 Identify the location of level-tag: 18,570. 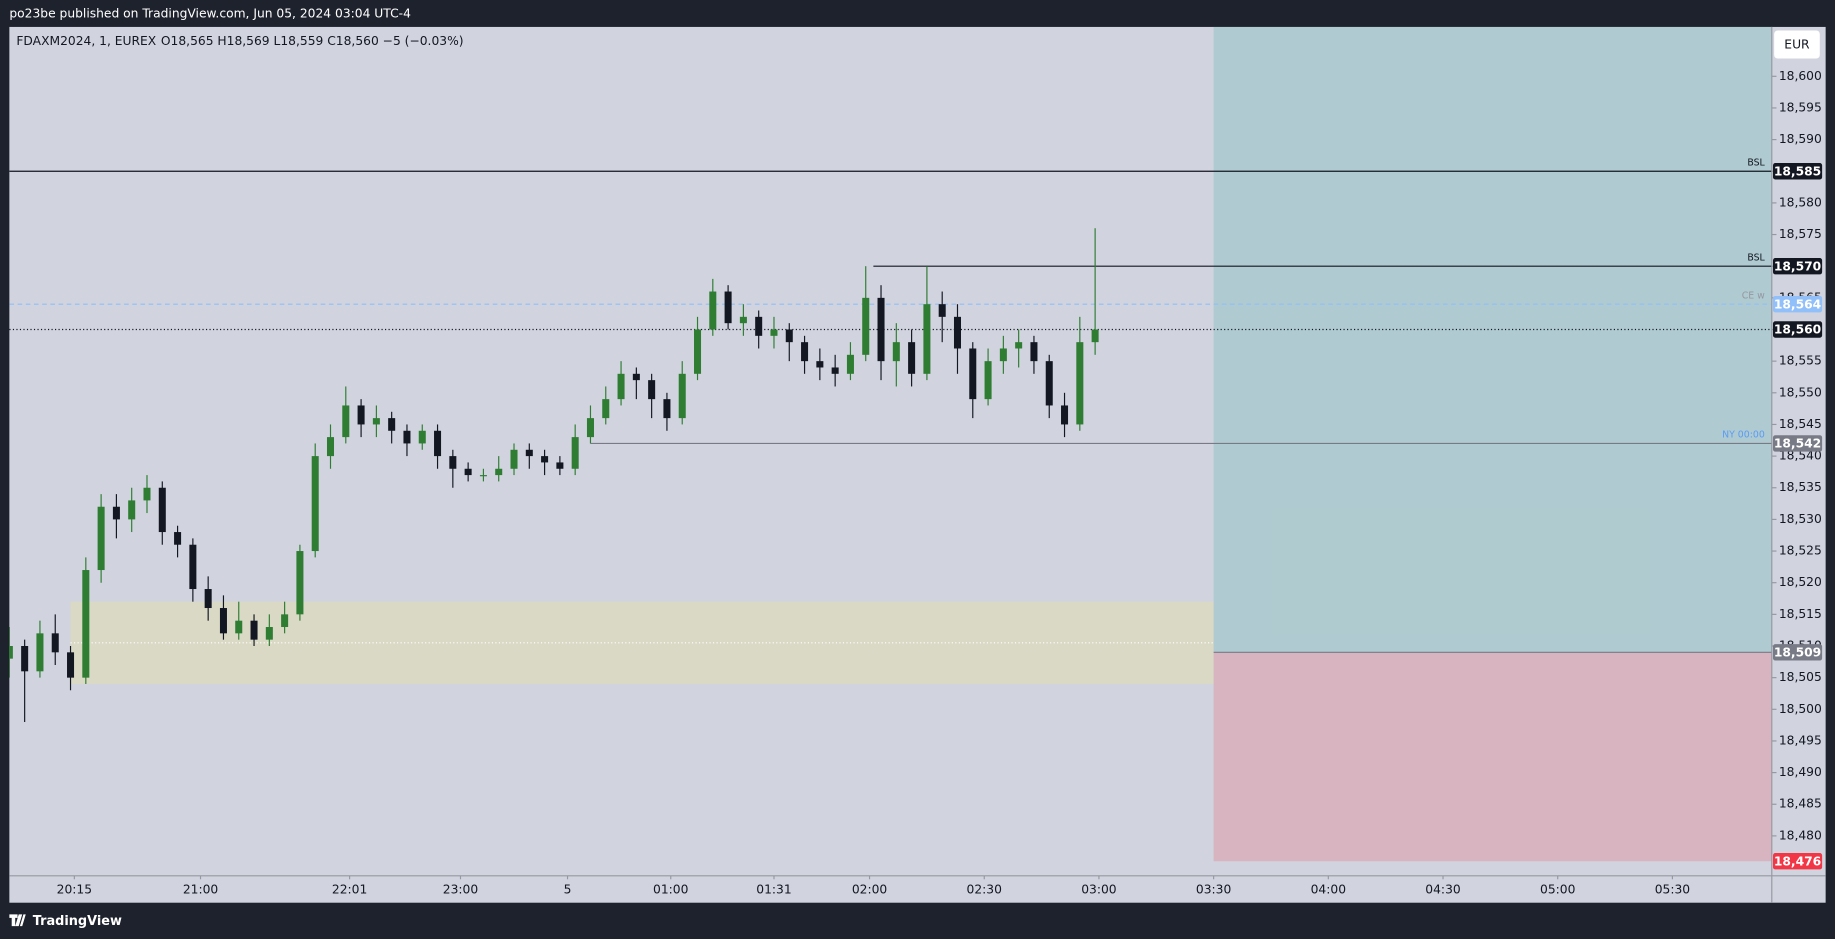
(1797, 266).